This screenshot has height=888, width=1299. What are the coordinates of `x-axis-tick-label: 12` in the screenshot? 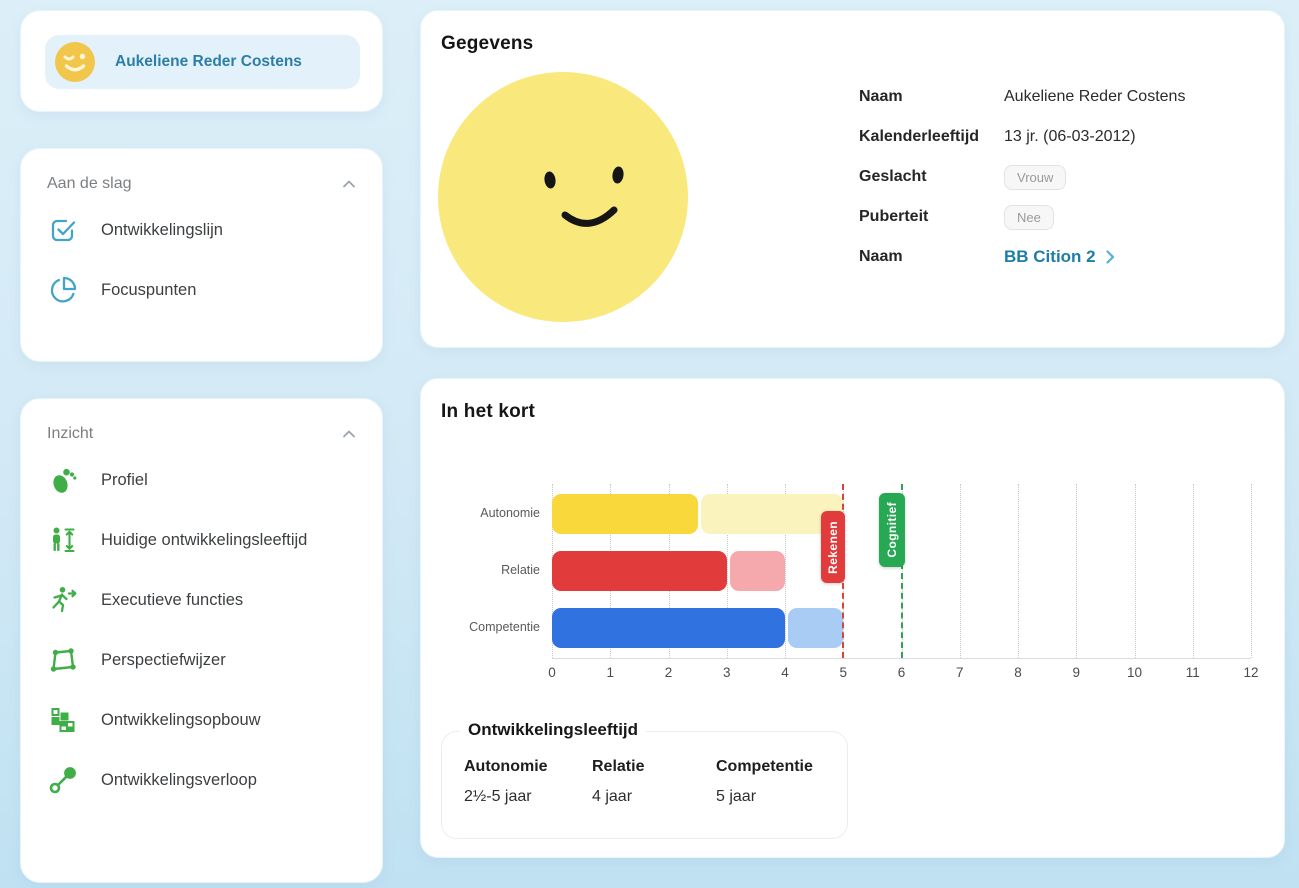 It's located at (1251, 672).